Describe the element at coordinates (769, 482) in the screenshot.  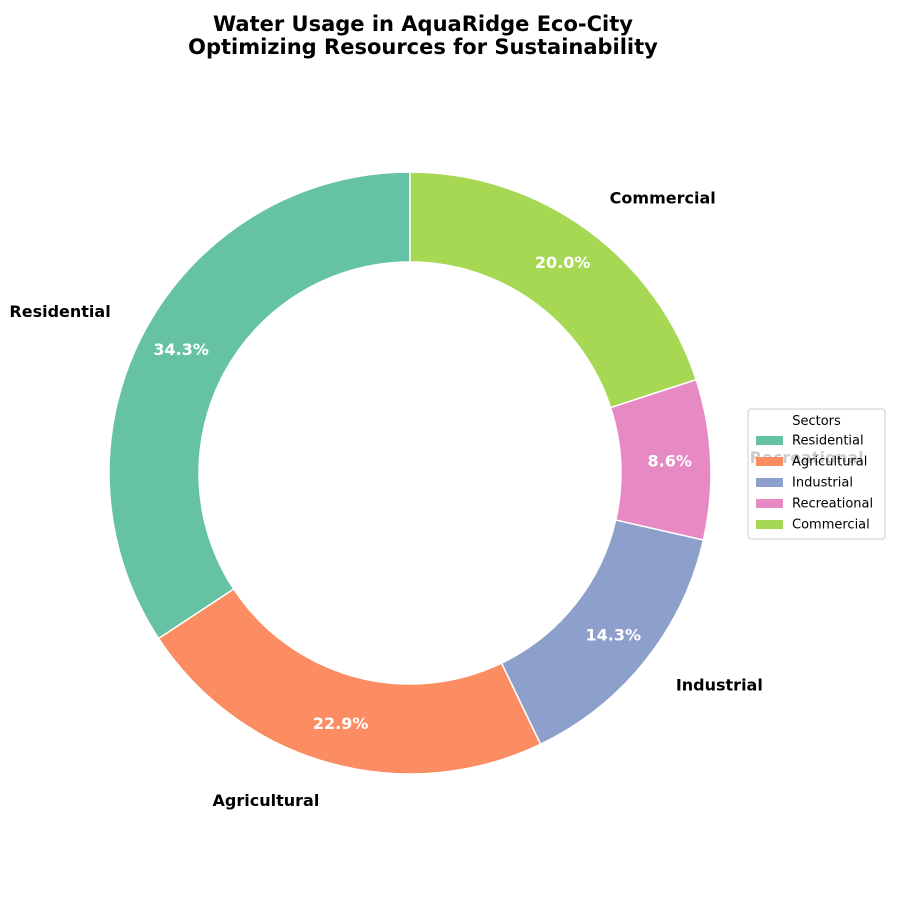
I see `legend-swatch-industrial` at that location.